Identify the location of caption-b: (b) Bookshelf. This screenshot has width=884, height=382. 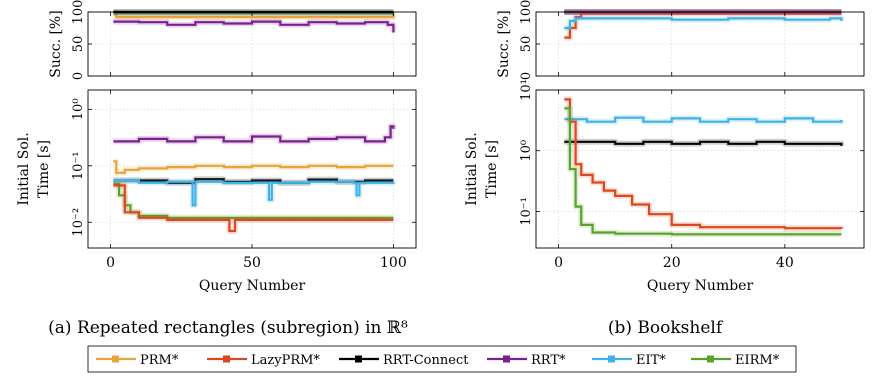
(666, 328).